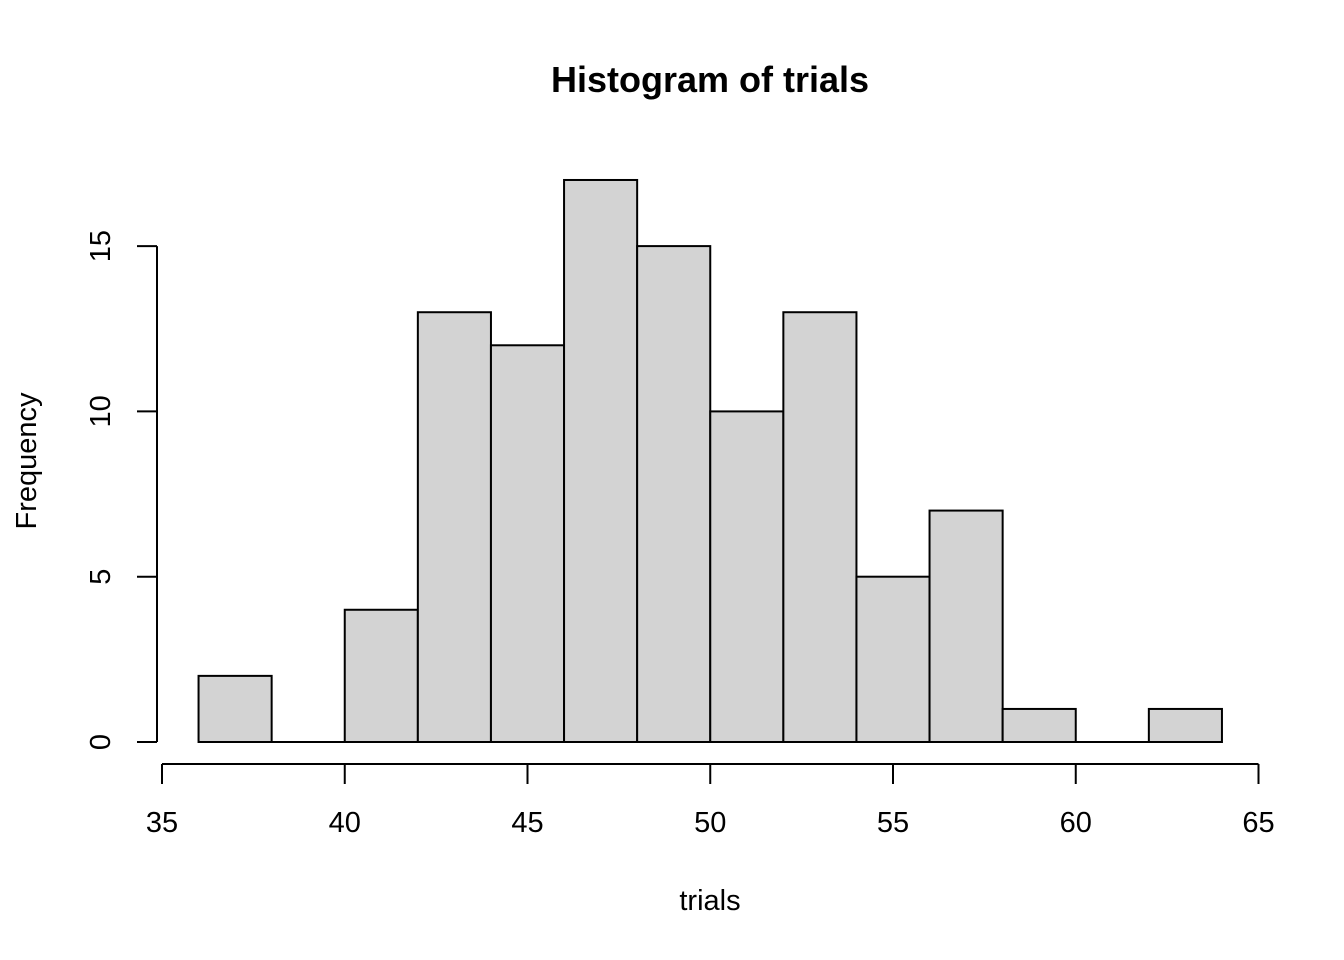 This screenshot has width=1344, height=960. Describe the element at coordinates (1076, 823) in the screenshot. I see `x-tick-label-60: 60` at that location.